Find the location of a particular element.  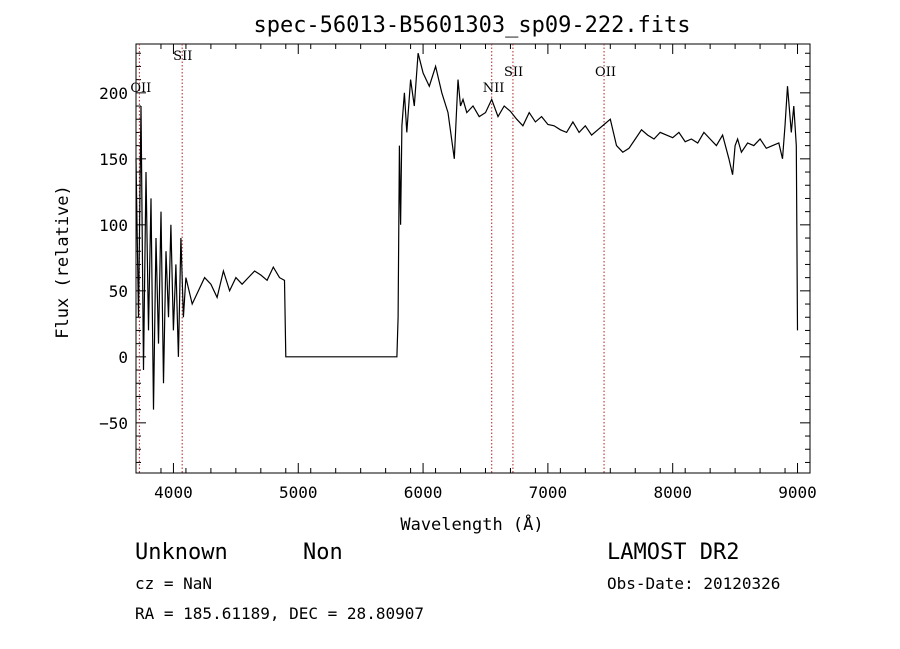

y-tick-label: −50 is located at coordinates (113, 423).